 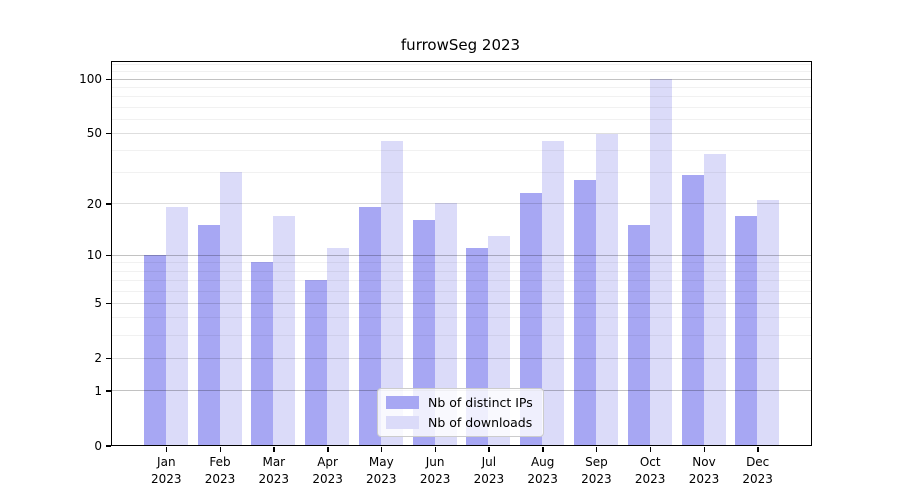 What do you see at coordinates (768, 322) in the screenshot?
I see `bar-downloads-dec` at bounding box center [768, 322].